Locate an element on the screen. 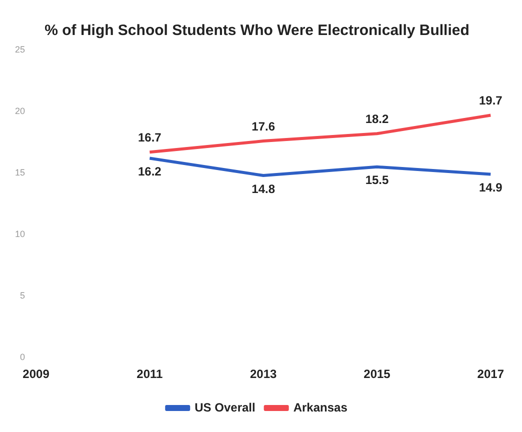  y-tick-label: 5 is located at coordinates (23, 295).